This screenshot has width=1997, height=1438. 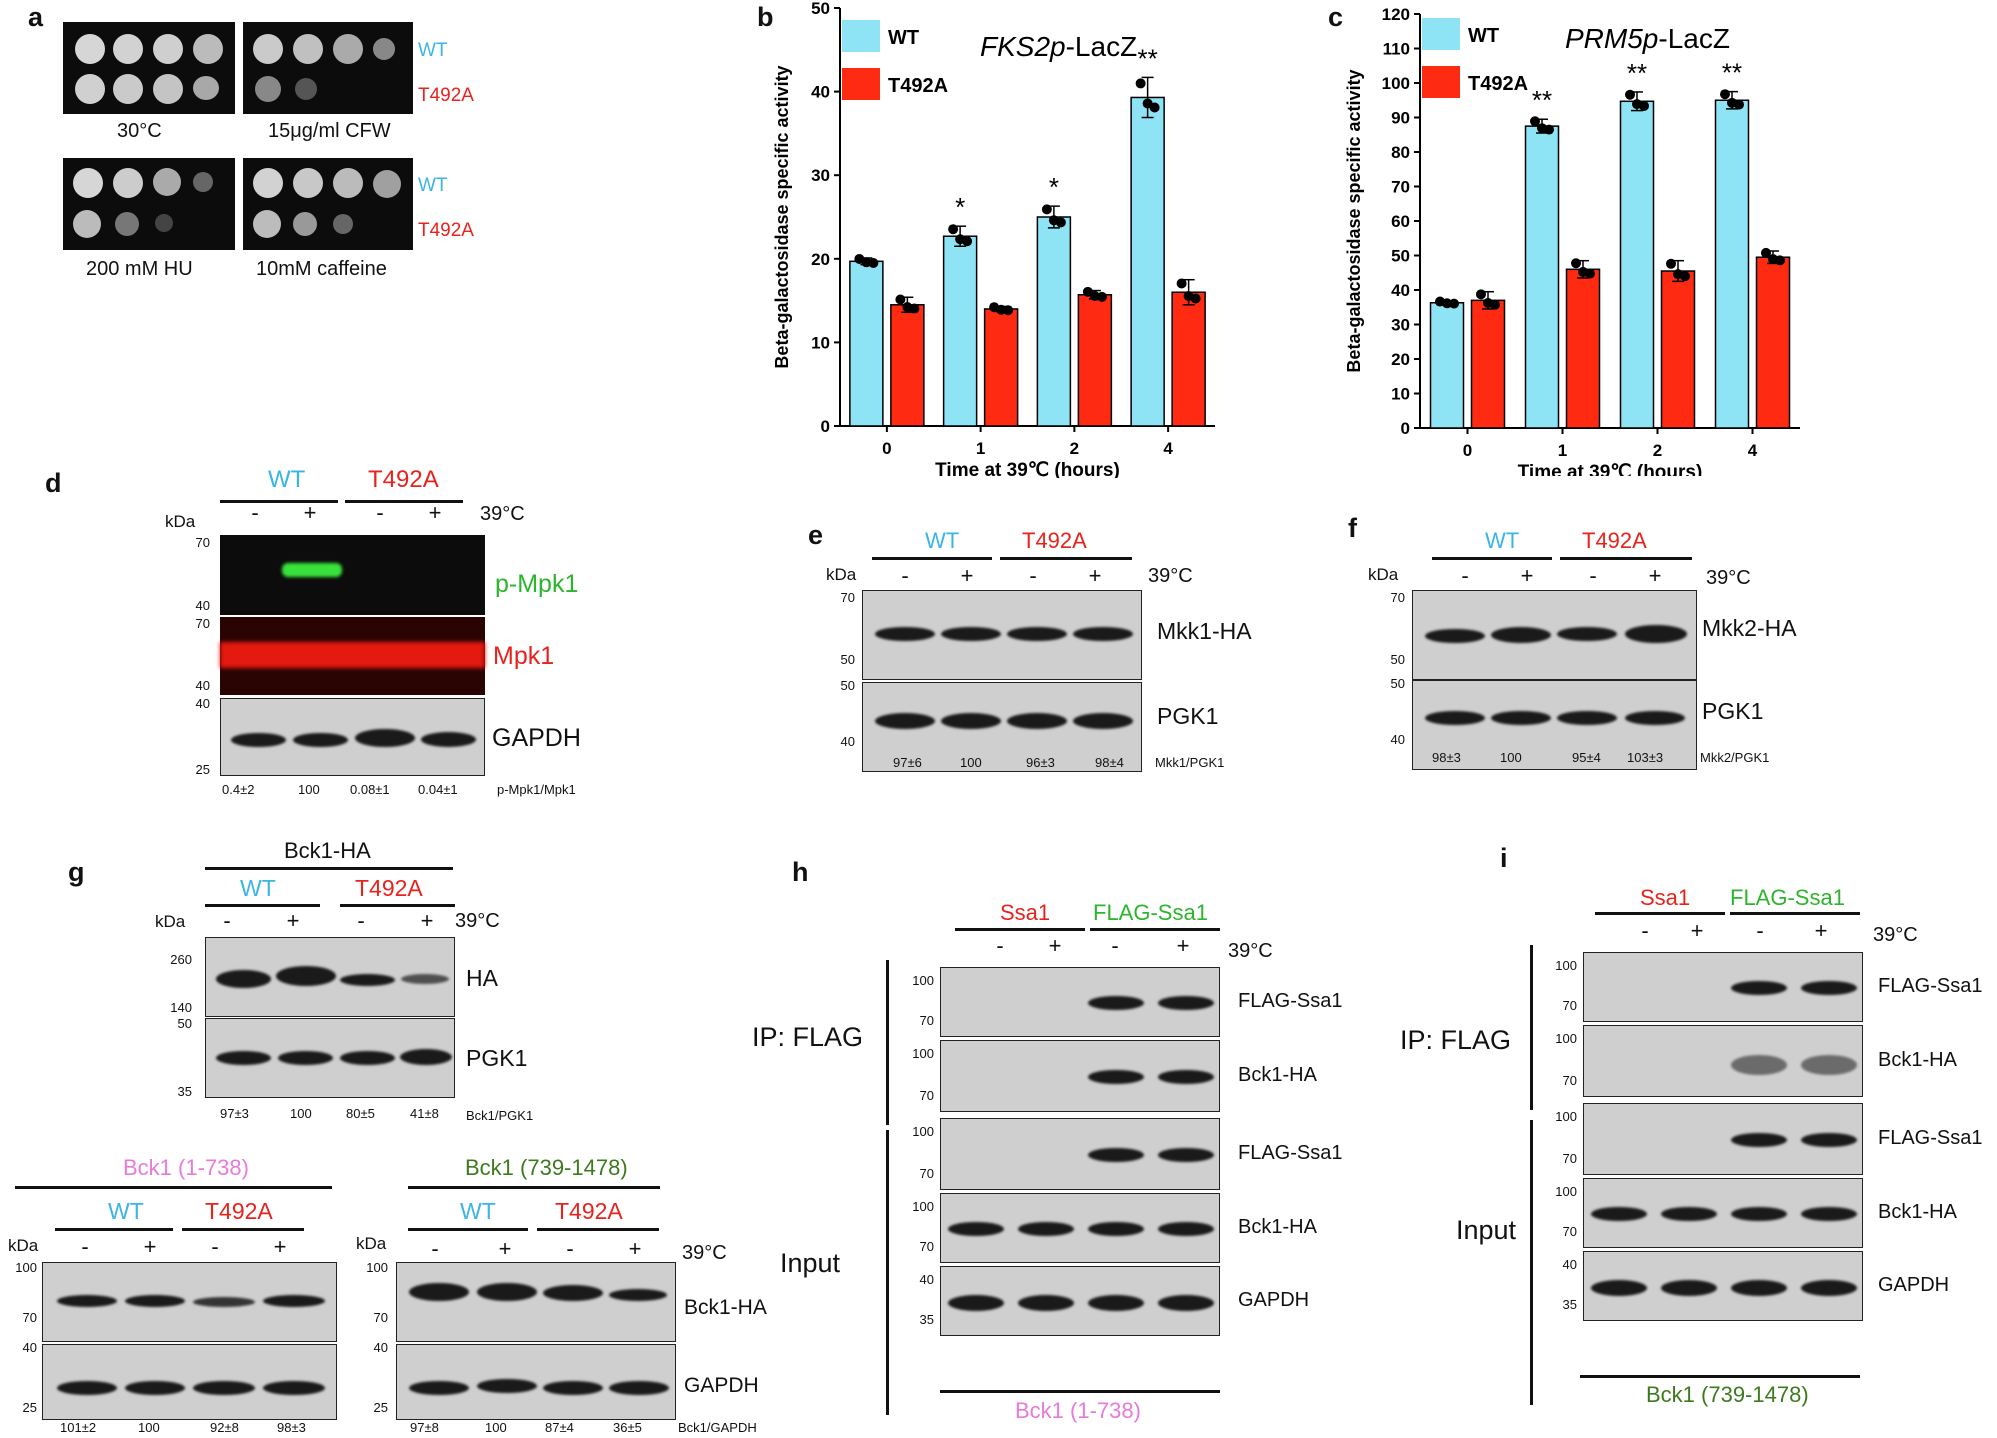 What do you see at coordinates (1336, 17) in the screenshot?
I see `panel-label-c: c` at bounding box center [1336, 17].